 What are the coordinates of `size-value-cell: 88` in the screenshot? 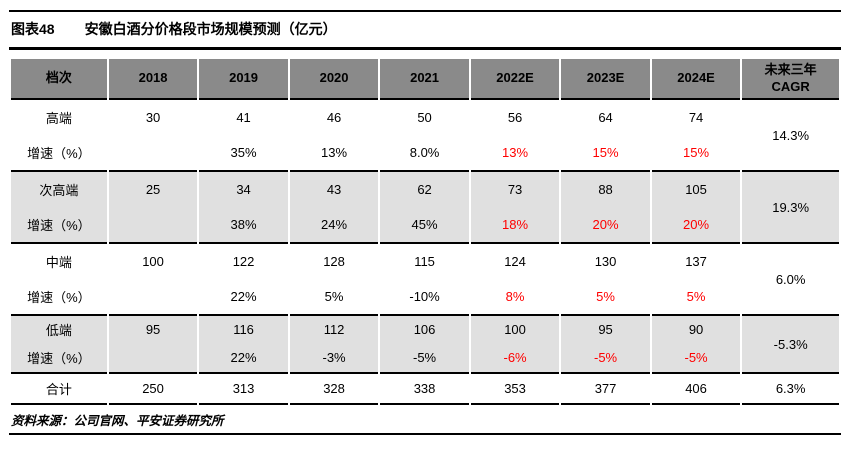 It's located at (605, 188).